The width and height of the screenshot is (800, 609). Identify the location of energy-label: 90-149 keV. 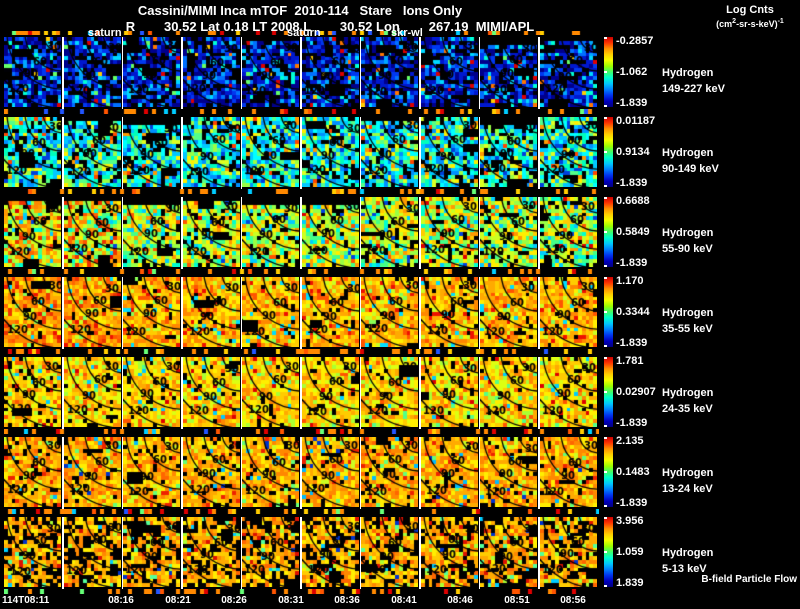
(690, 169).